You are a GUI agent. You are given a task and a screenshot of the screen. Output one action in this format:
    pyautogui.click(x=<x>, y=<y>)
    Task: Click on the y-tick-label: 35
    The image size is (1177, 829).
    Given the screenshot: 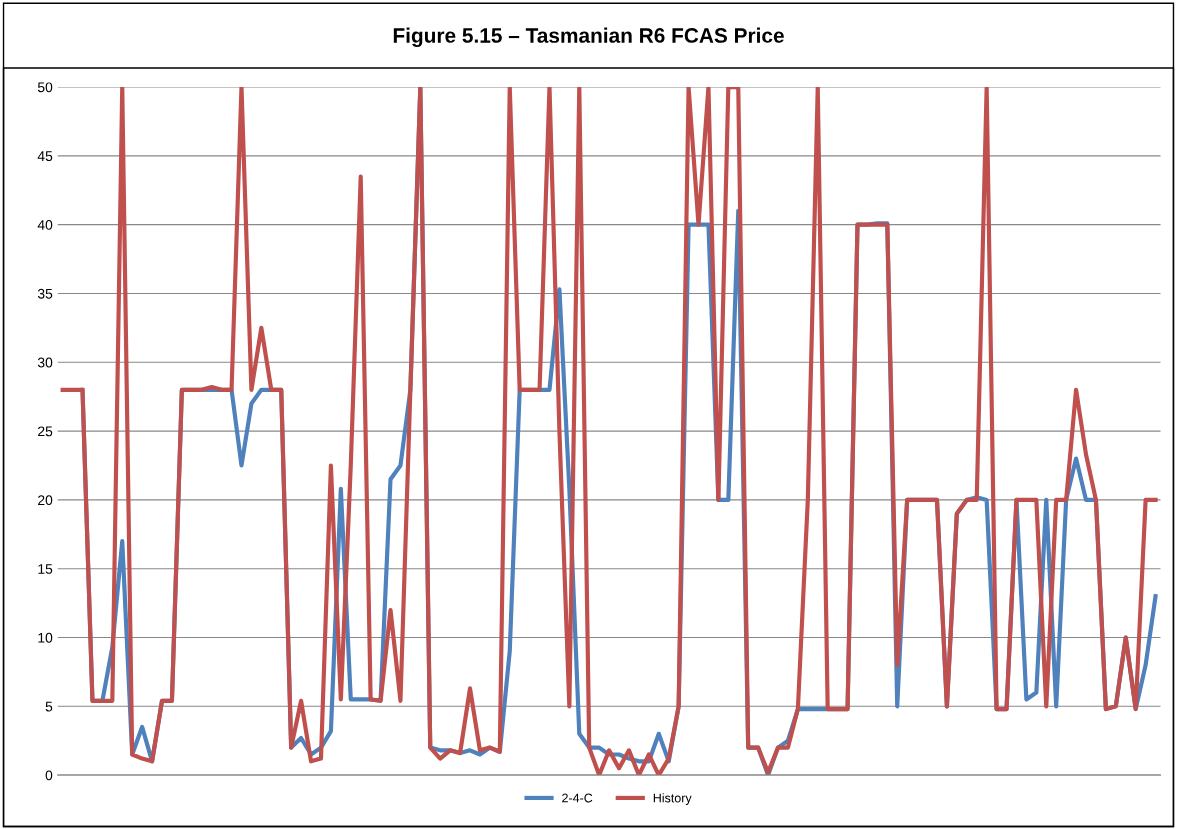 What is the action you would take?
    pyautogui.click(x=45, y=293)
    